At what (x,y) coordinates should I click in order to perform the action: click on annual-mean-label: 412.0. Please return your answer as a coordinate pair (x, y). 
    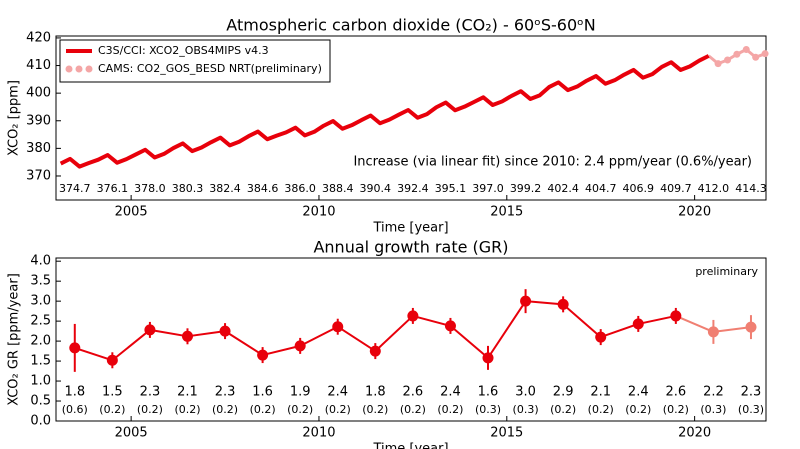
    Looking at the image, I should click on (714, 188).